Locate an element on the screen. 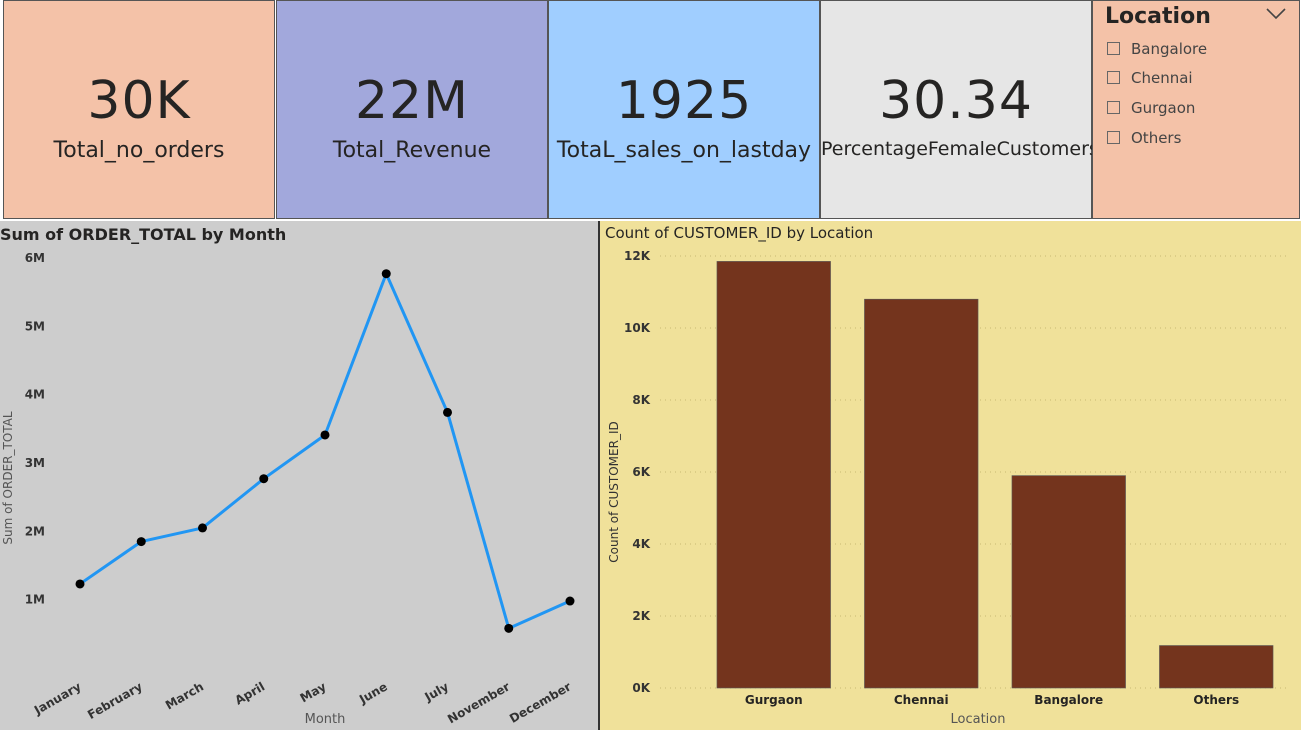  x-tick-label: Gurgaon is located at coordinates (774, 700).